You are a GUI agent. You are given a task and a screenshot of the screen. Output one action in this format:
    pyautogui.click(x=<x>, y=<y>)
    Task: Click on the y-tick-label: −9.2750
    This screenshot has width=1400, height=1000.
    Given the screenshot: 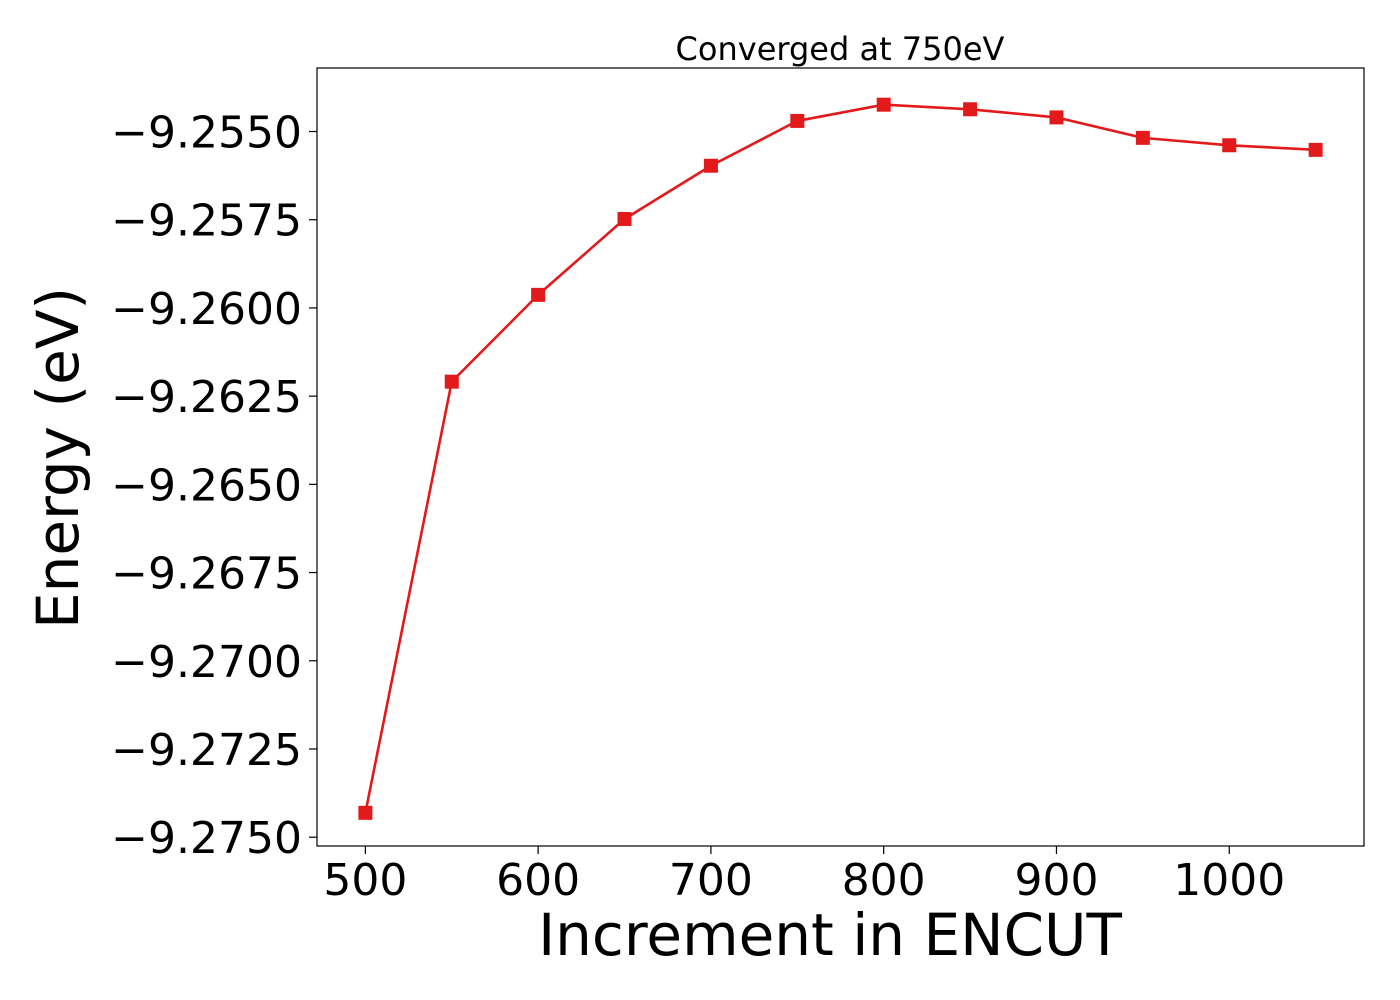 What is the action you would take?
    pyautogui.click(x=206, y=838)
    